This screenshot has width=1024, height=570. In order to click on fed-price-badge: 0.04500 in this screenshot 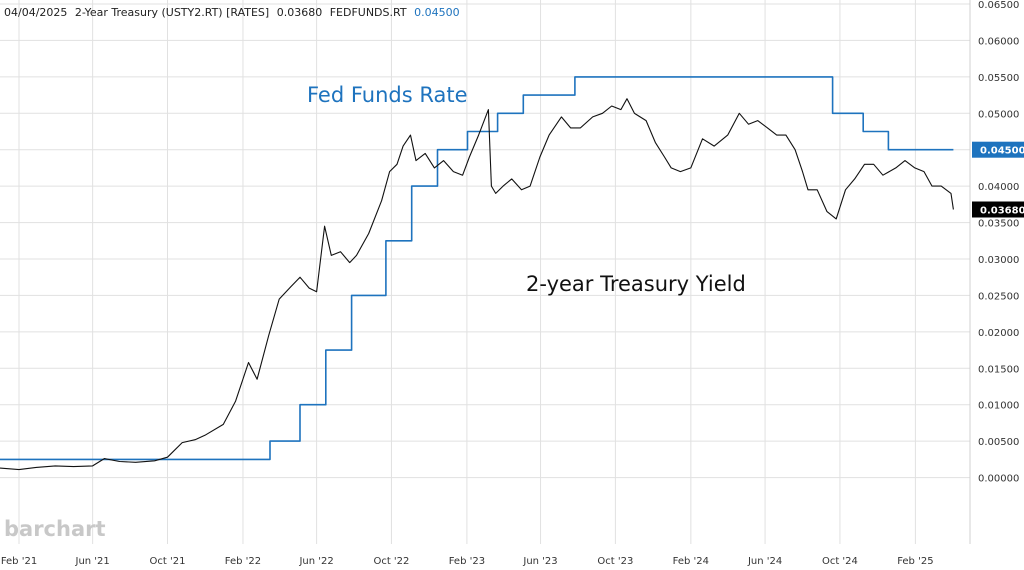, I will do `click(998, 149)`.